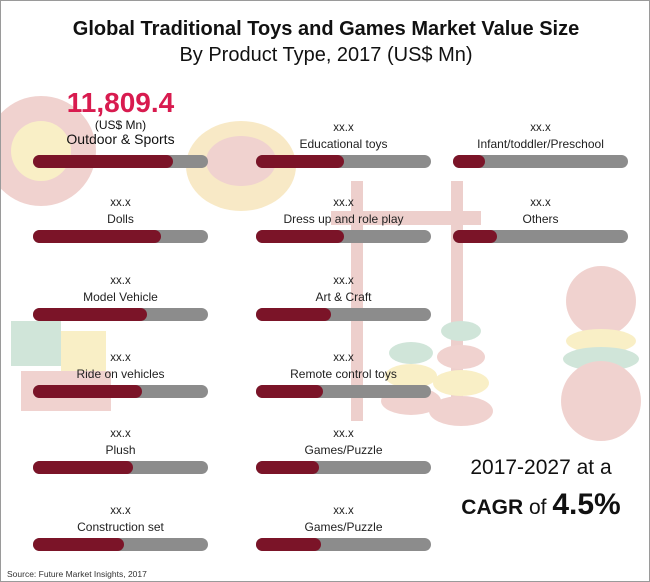 This screenshot has height=582, width=650. I want to click on bar-item: xx.x Infant/toddler/Preschool, so click(540, 144).